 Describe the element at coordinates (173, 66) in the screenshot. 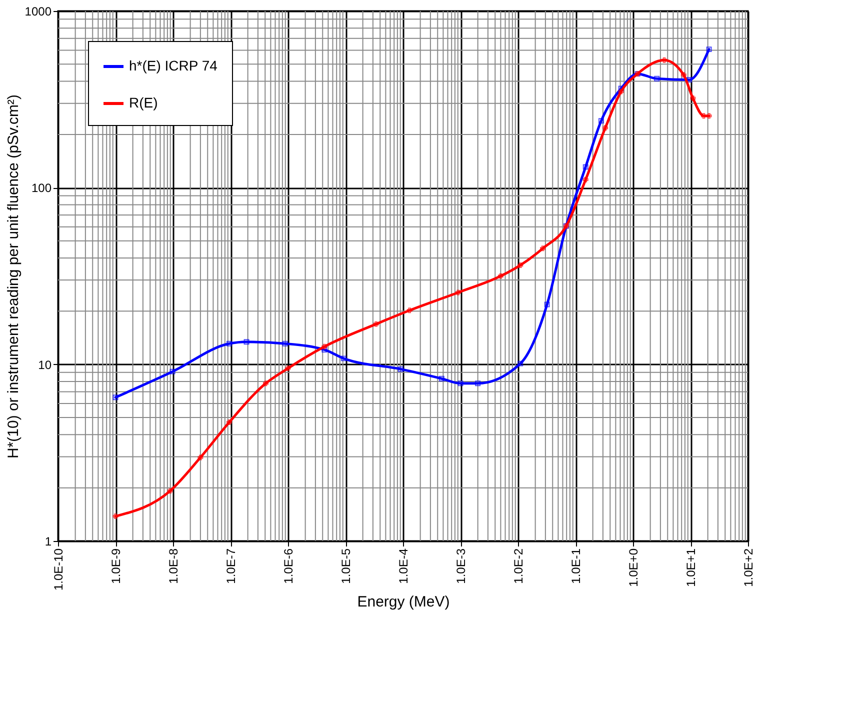

I see `legend-label: h*(E) ICRP 74` at that location.